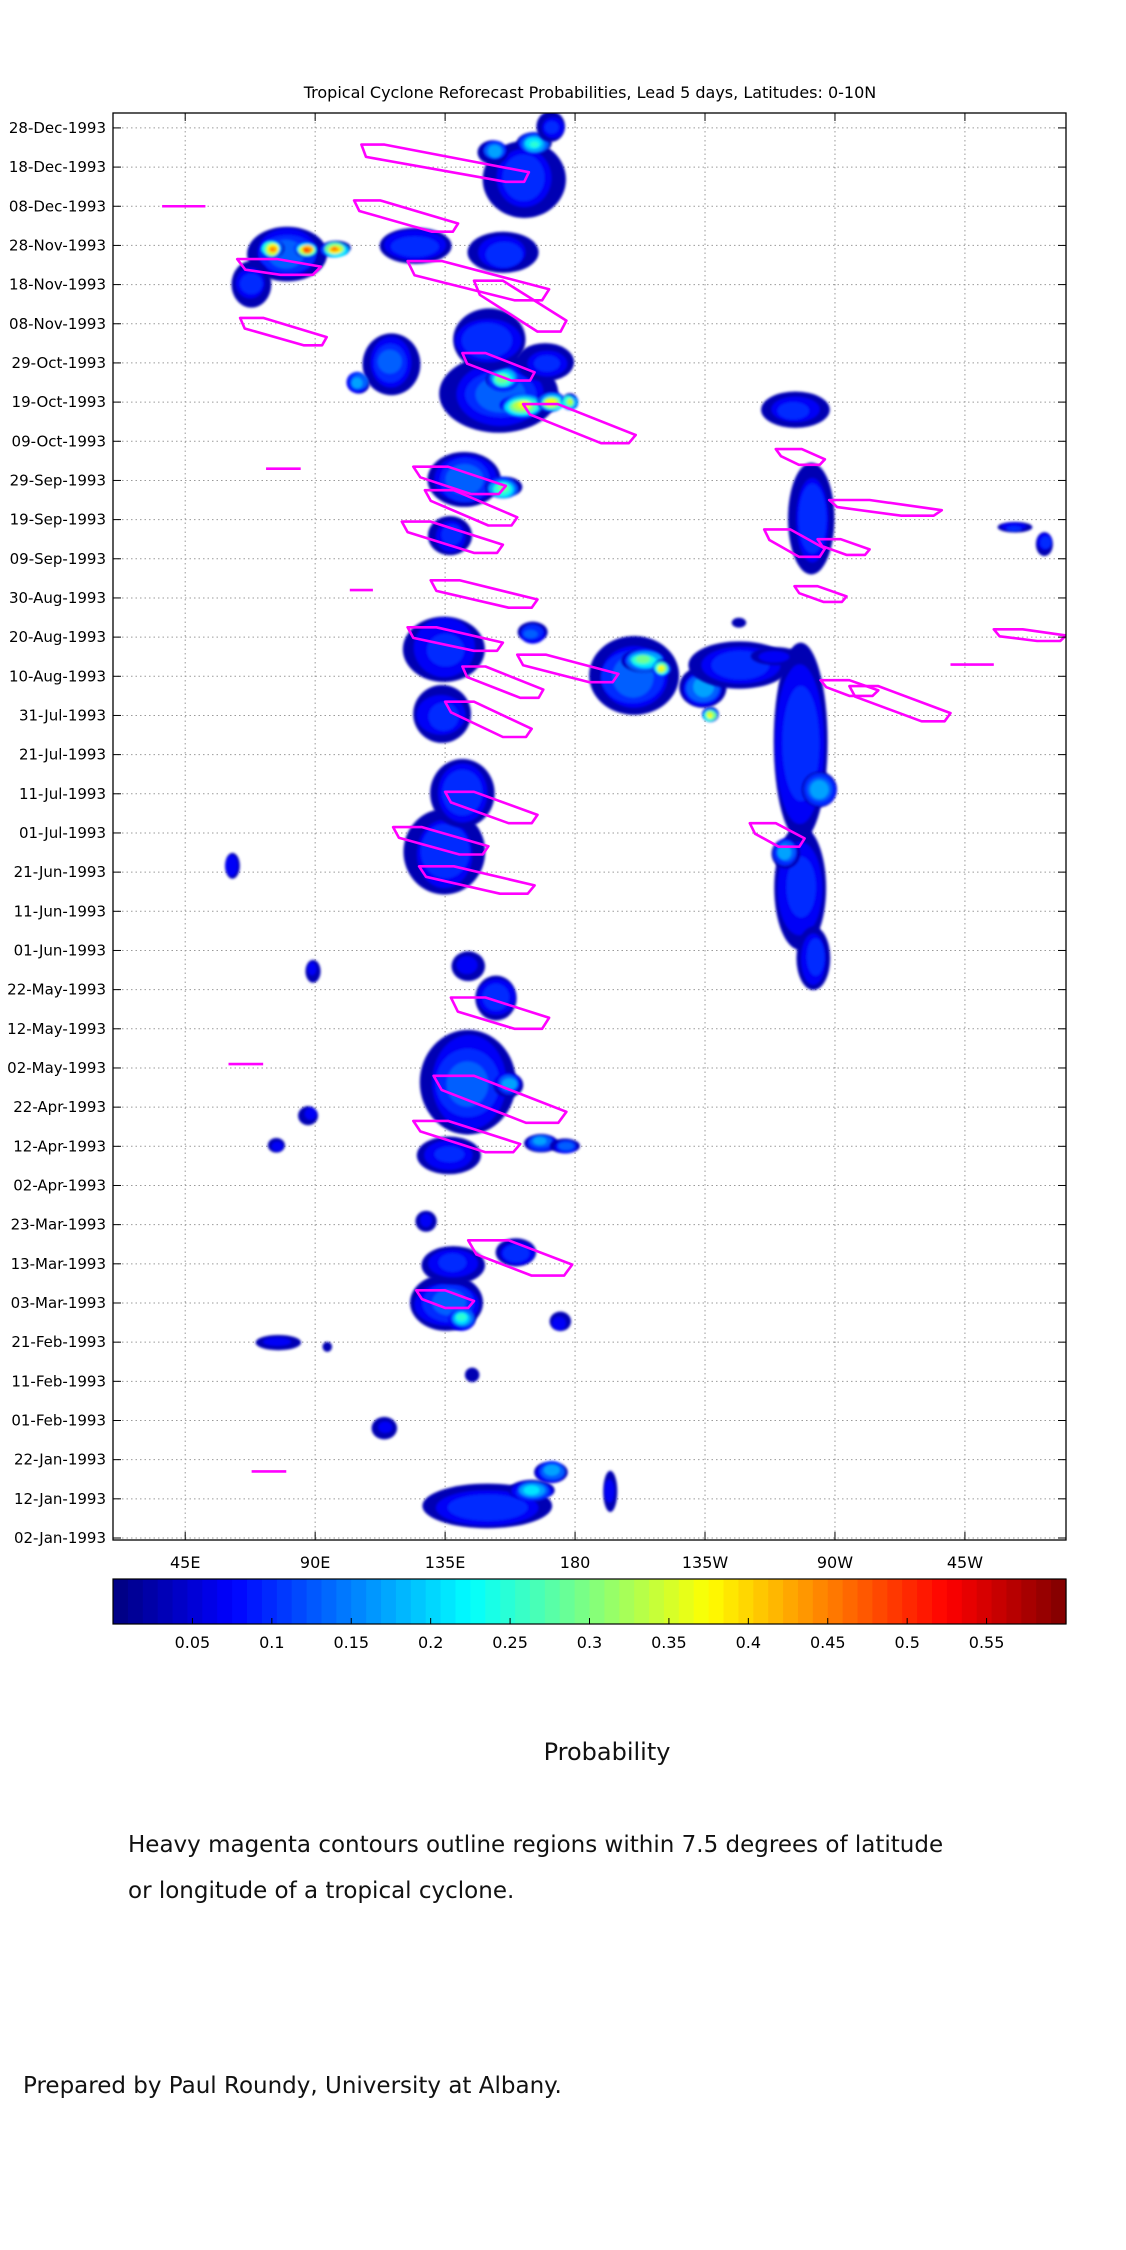 Image resolution: width=1126 pixels, height=2250 pixels. I want to click on y-tick-label: 19-Oct-1993, so click(59, 402).